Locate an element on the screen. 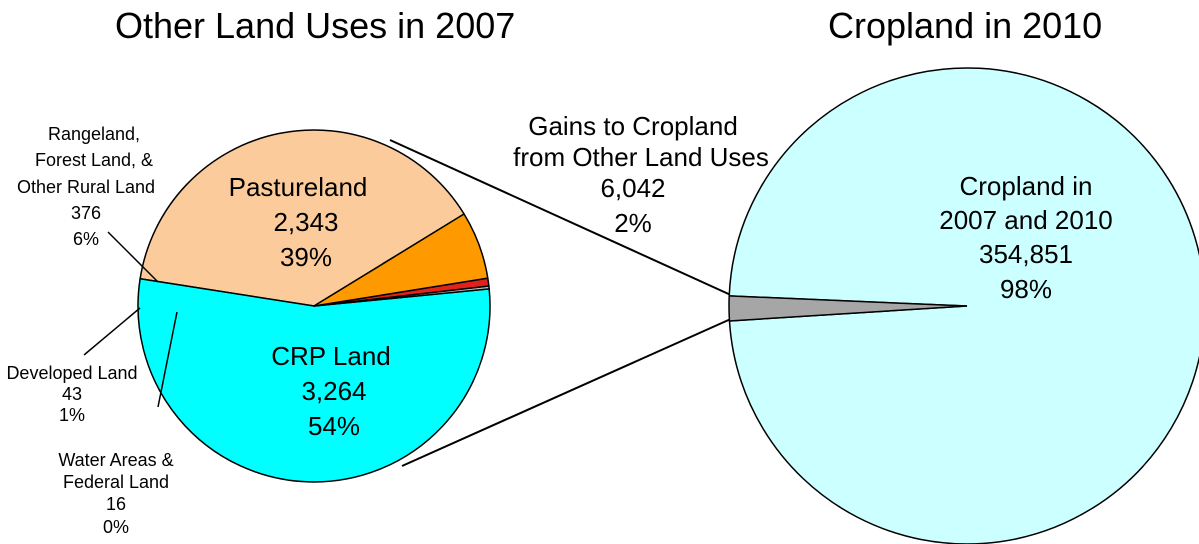 The width and height of the screenshot is (1199, 544). pie-slice-crp-land is located at coordinates (314, 380).